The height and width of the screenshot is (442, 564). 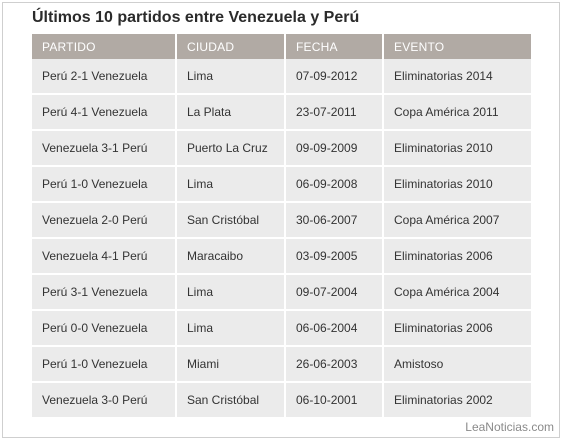 What do you see at coordinates (457, 220) in the screenshot?
I see `cell-evento: Copa América 2007` at bounding box center [457, 220].